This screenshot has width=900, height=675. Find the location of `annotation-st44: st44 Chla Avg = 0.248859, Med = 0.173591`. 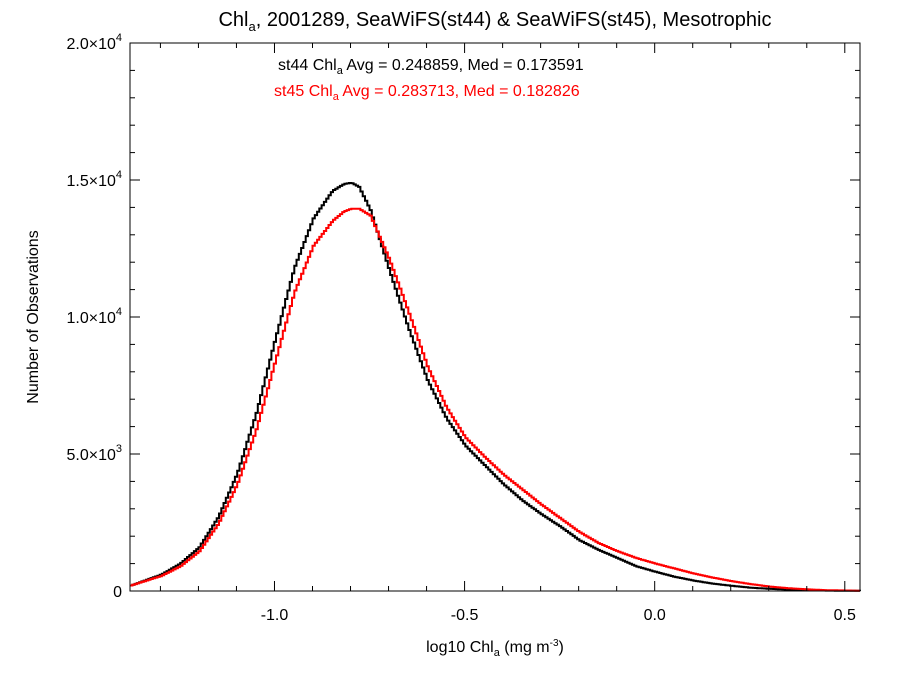

annotation-st44: st44 Chla Avg = 0.248859, Med = 0.173591 is located at coordinates (431, 67).